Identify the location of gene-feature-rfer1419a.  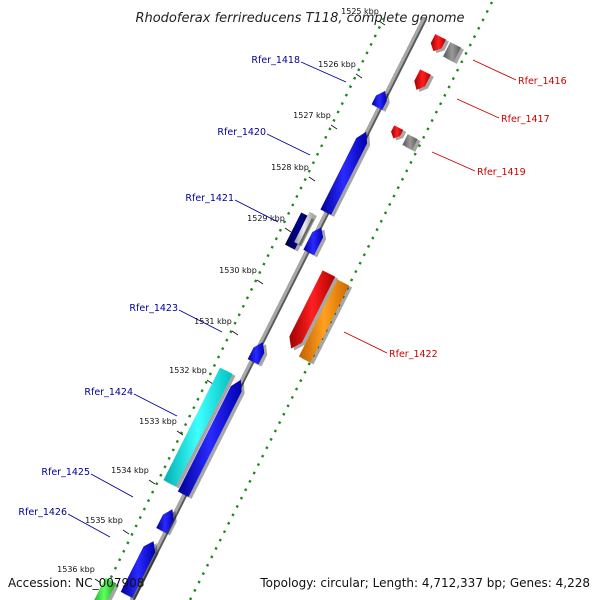
(397, 132).